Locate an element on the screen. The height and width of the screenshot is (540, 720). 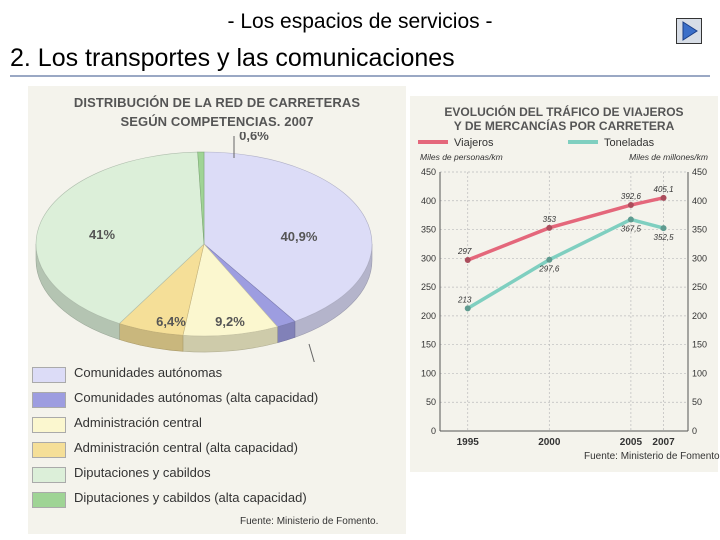
pie-source: Fuente: Ministerio de Fomento. is located at coordinates (309, 521).